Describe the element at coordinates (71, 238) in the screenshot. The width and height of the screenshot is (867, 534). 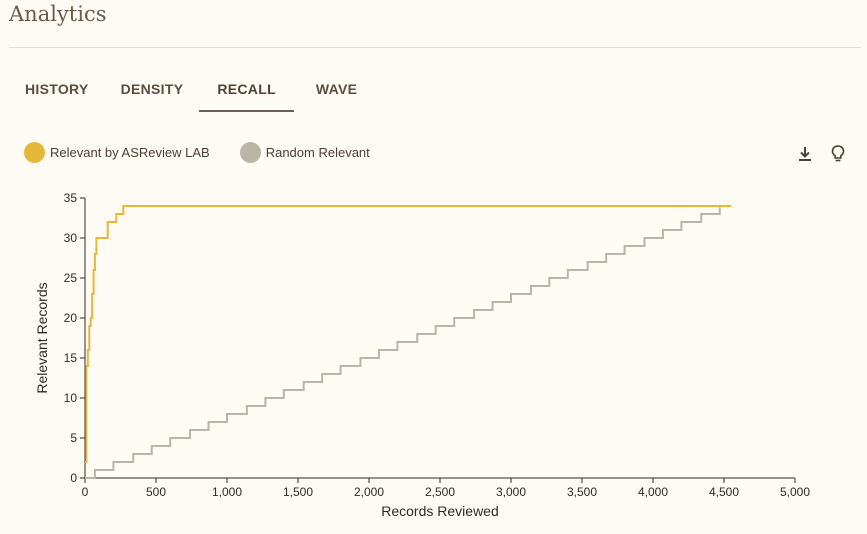
I see `y-tick-label: 30` at that location.